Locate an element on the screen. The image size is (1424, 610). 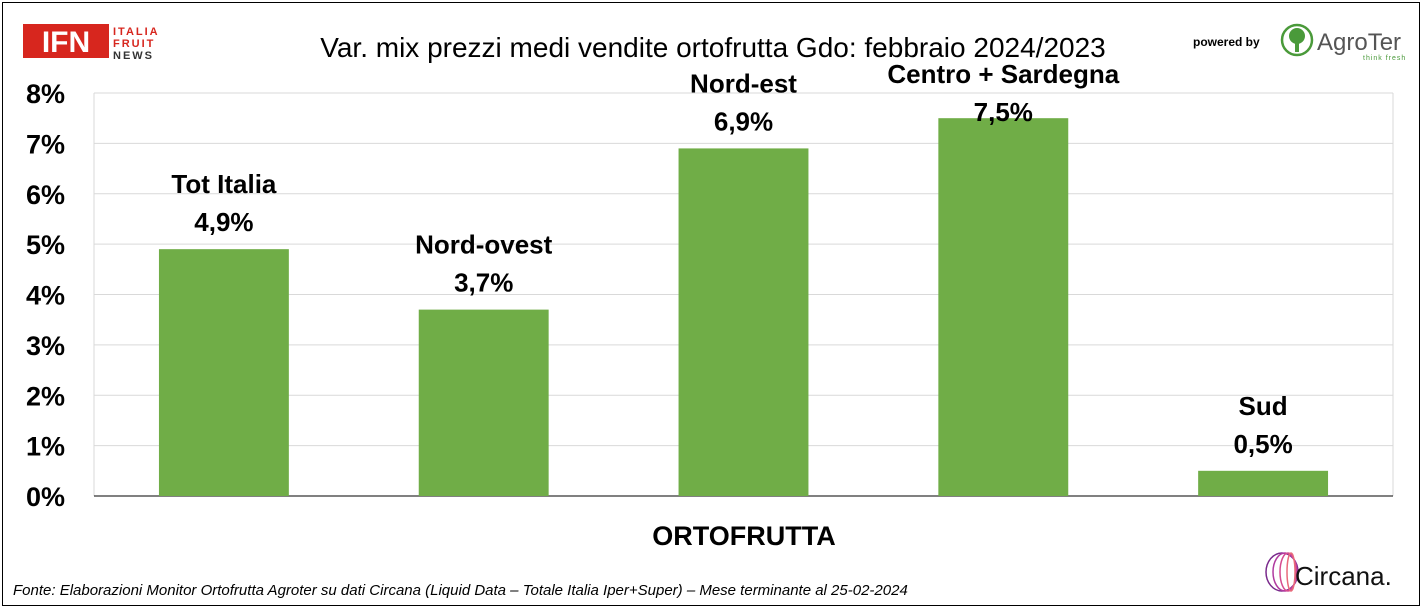
ifn-logo-line3: NEWS is located at coordinates (133, 56).